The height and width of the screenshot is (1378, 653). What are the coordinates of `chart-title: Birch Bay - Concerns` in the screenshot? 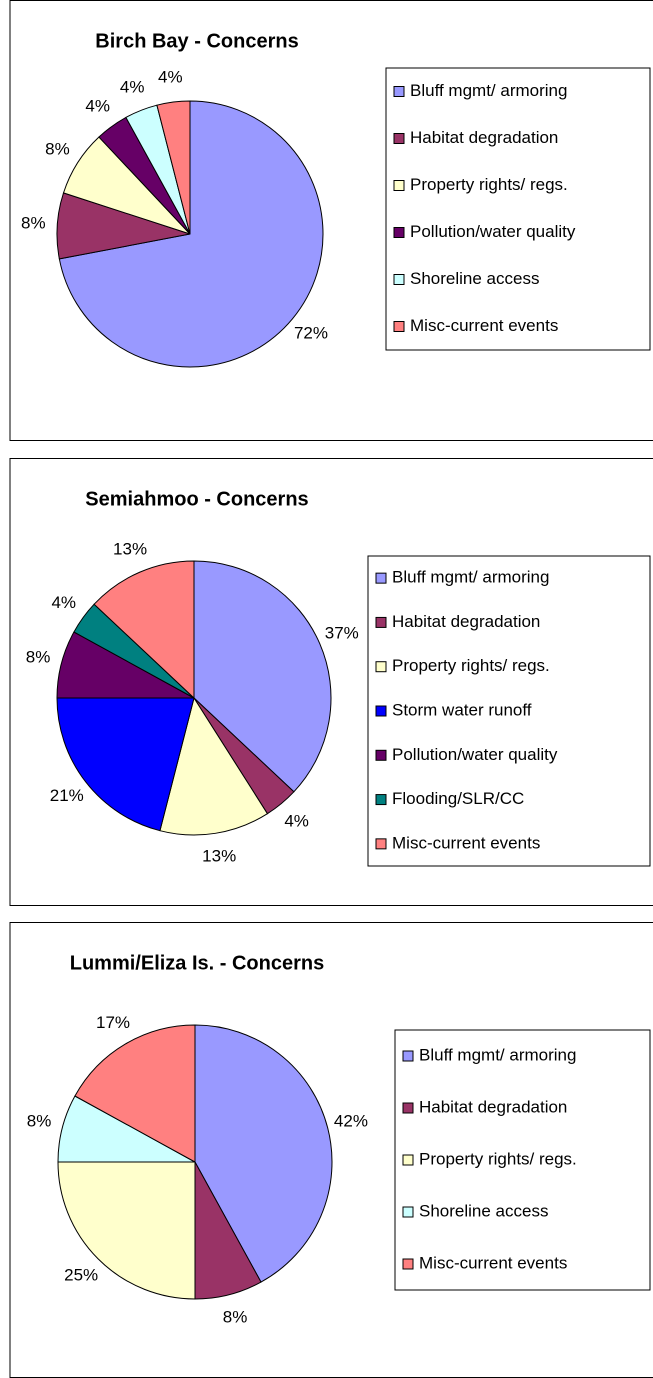 It's located at (196, 41).